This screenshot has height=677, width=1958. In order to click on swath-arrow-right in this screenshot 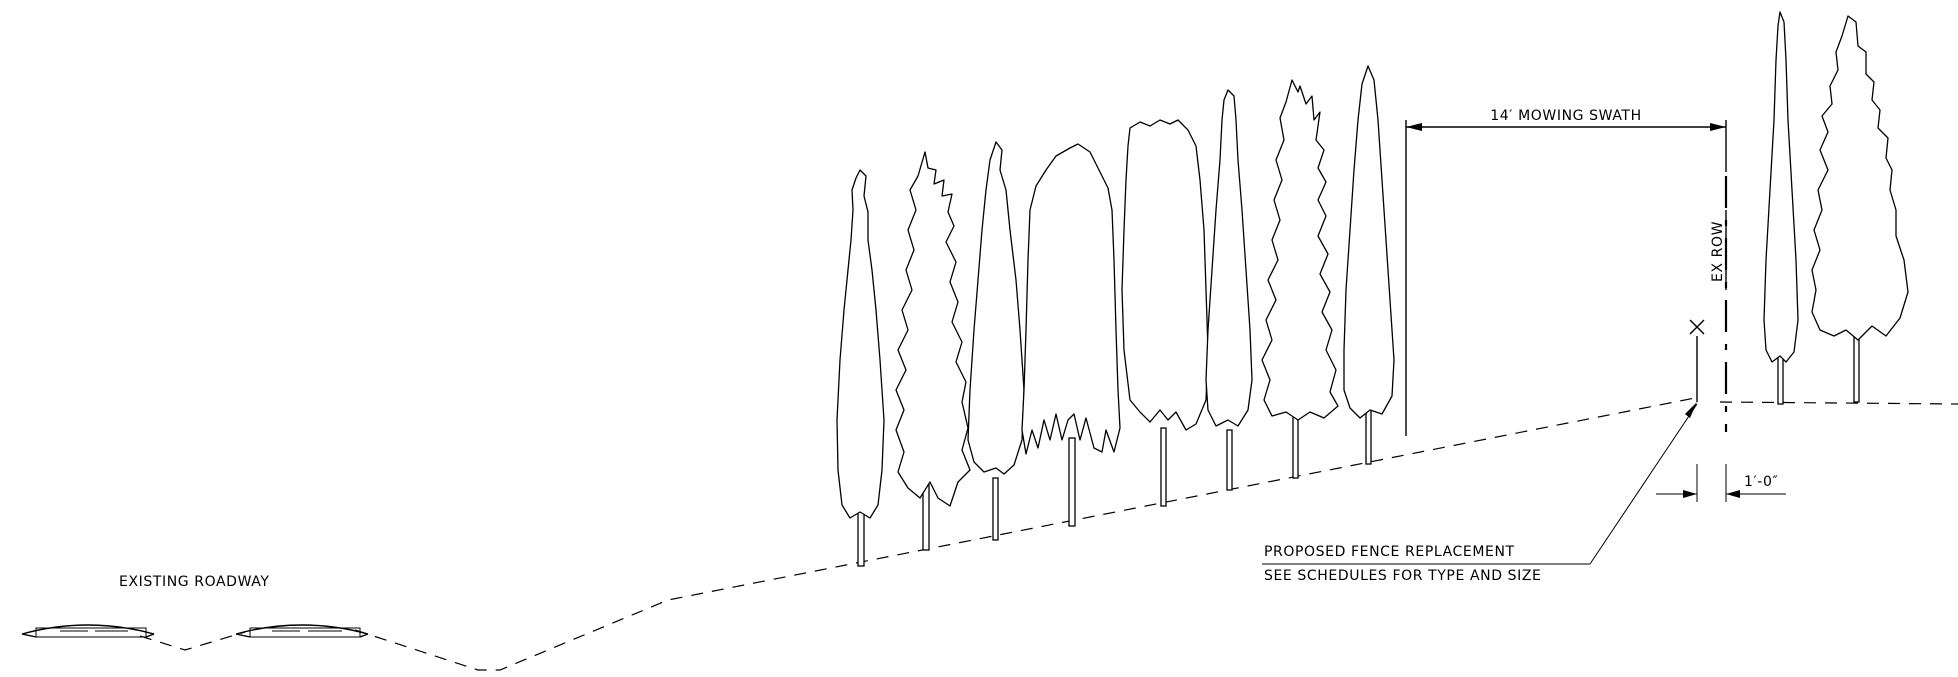, I will do `click(1718, 127)`.